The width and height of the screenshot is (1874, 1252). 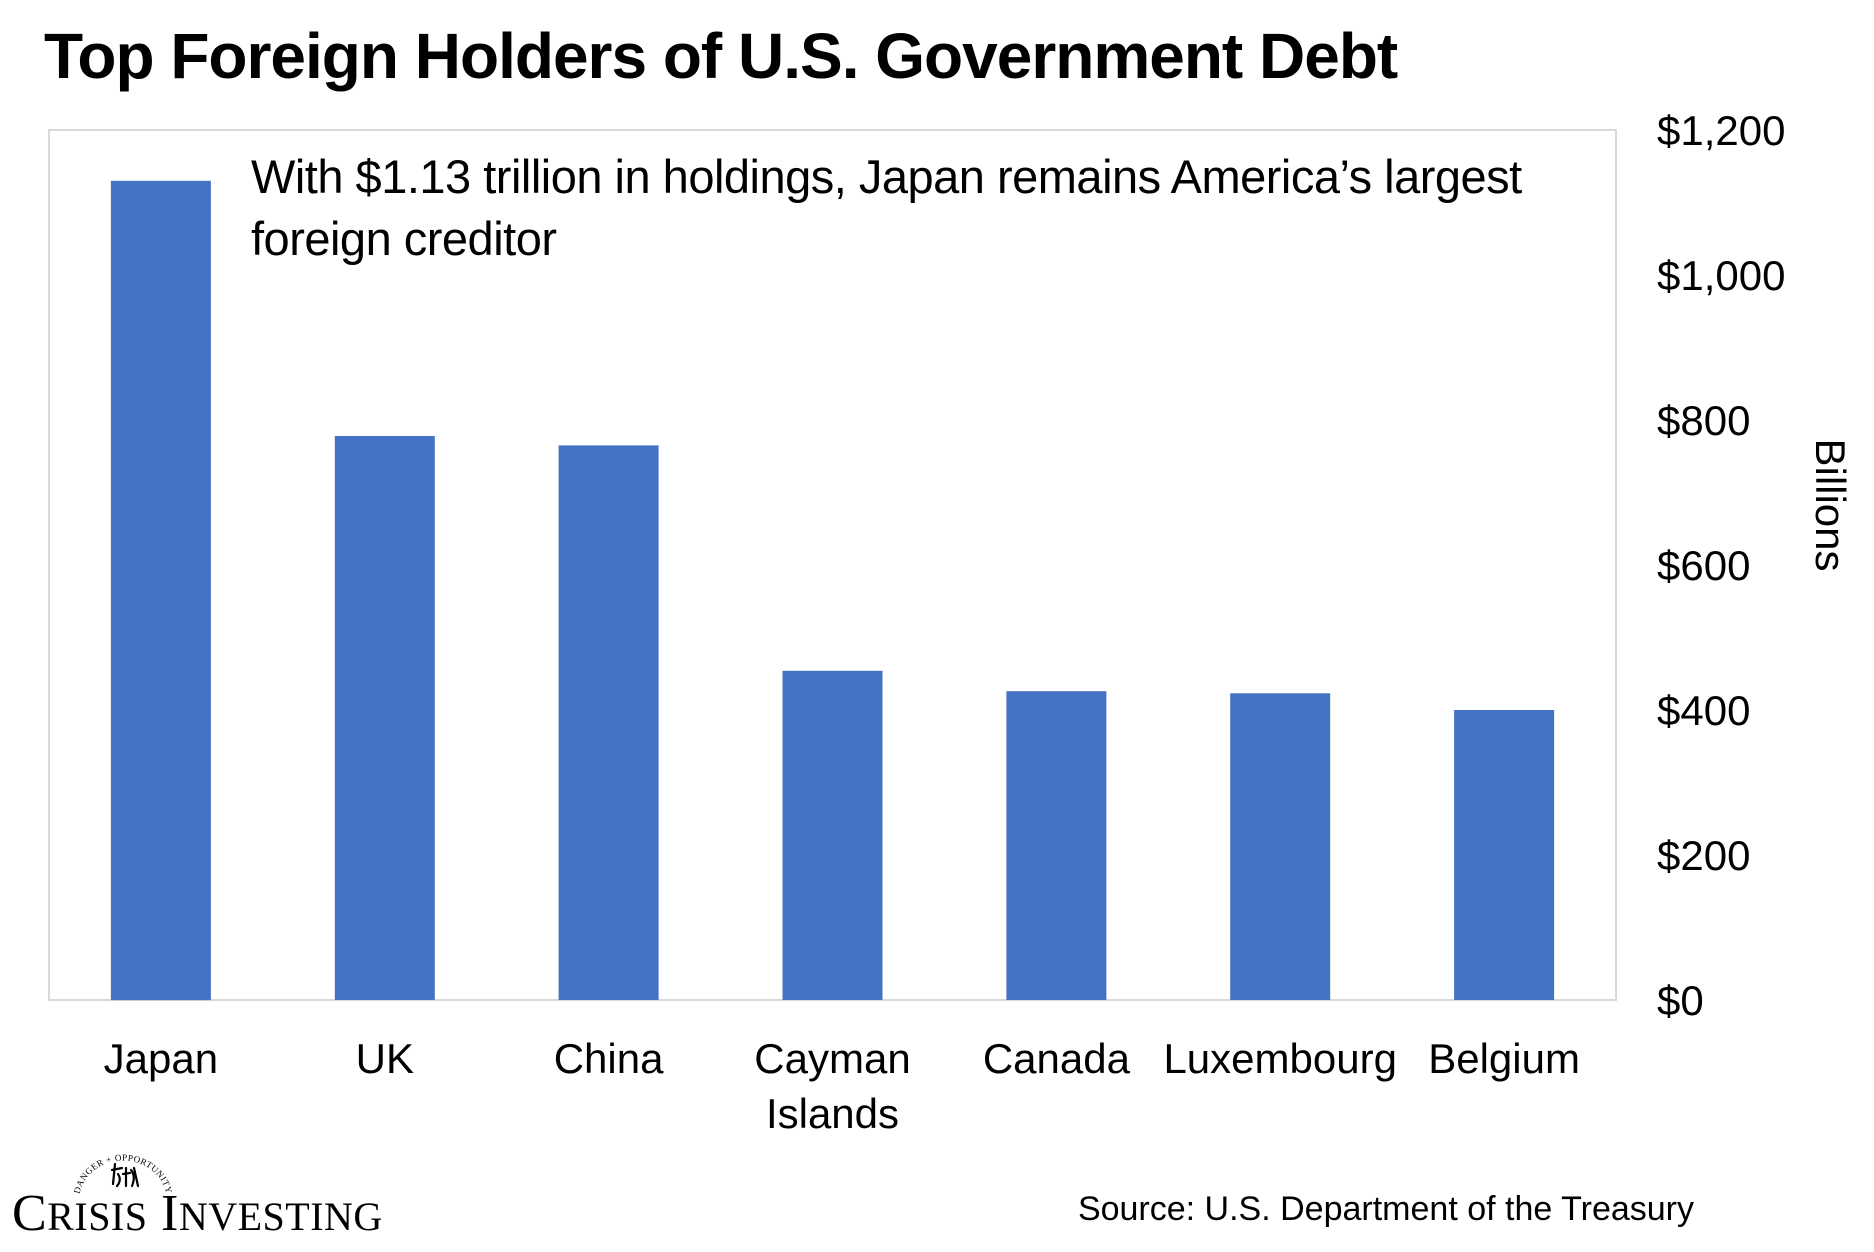 I want to click on x-tick-label: Belgium, so click(x=1504, y=1058).